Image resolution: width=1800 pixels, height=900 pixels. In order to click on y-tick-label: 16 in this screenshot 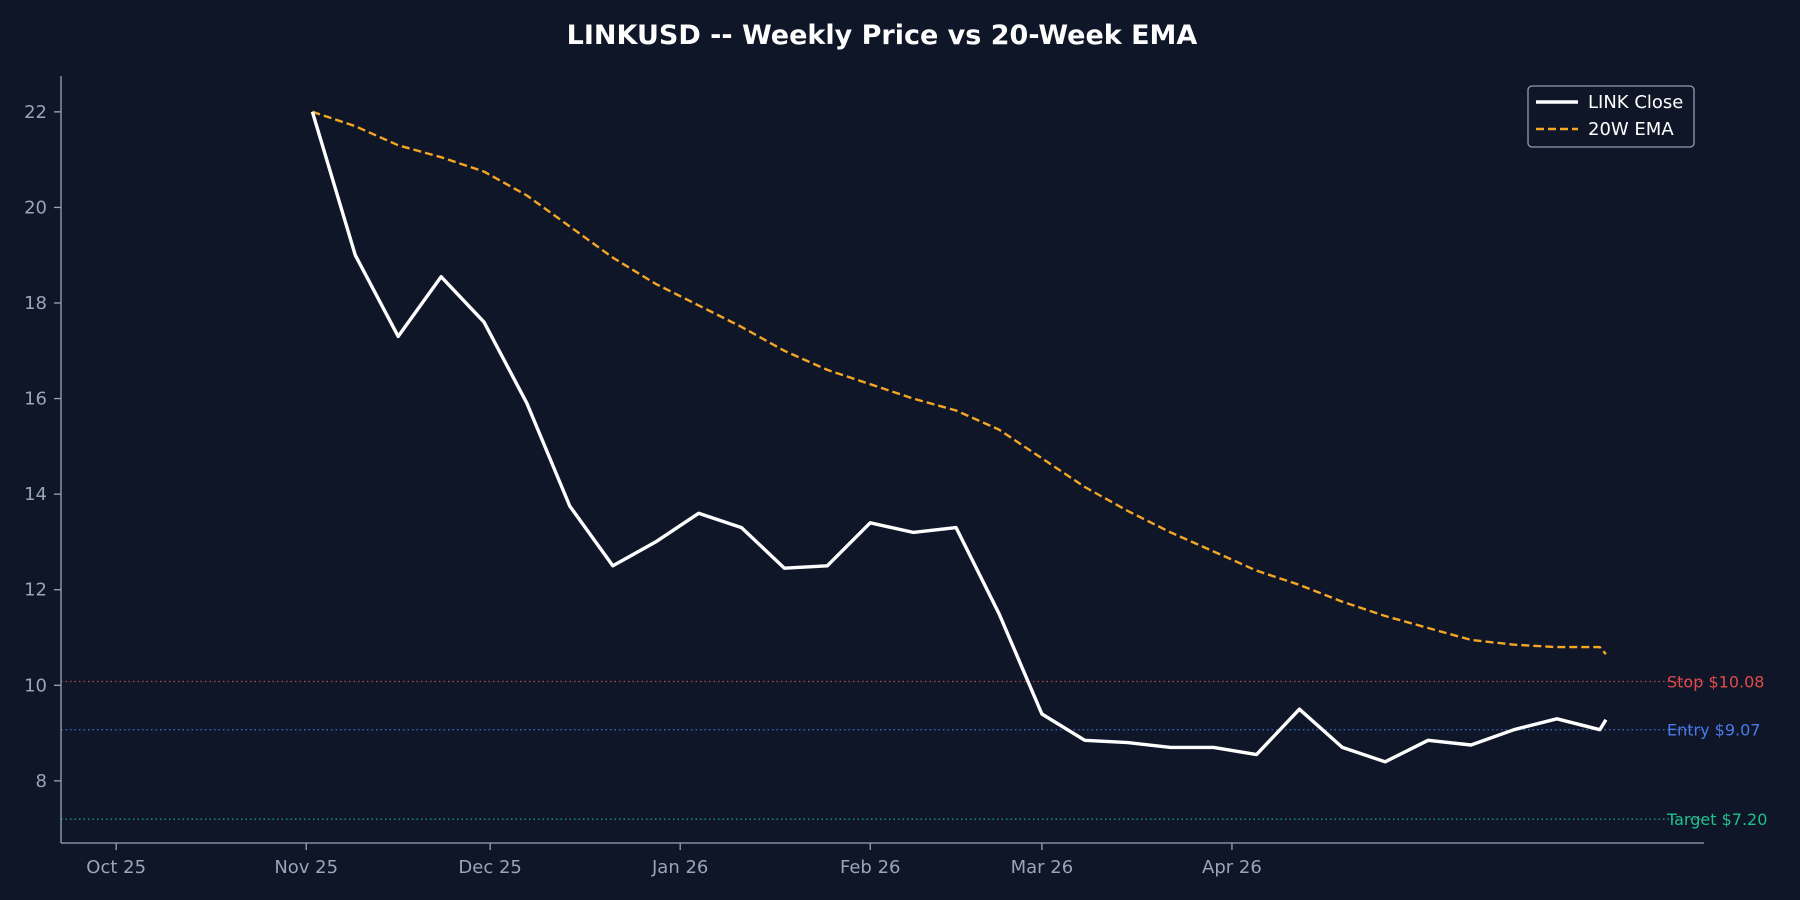, I will do `click(35, 399)`.